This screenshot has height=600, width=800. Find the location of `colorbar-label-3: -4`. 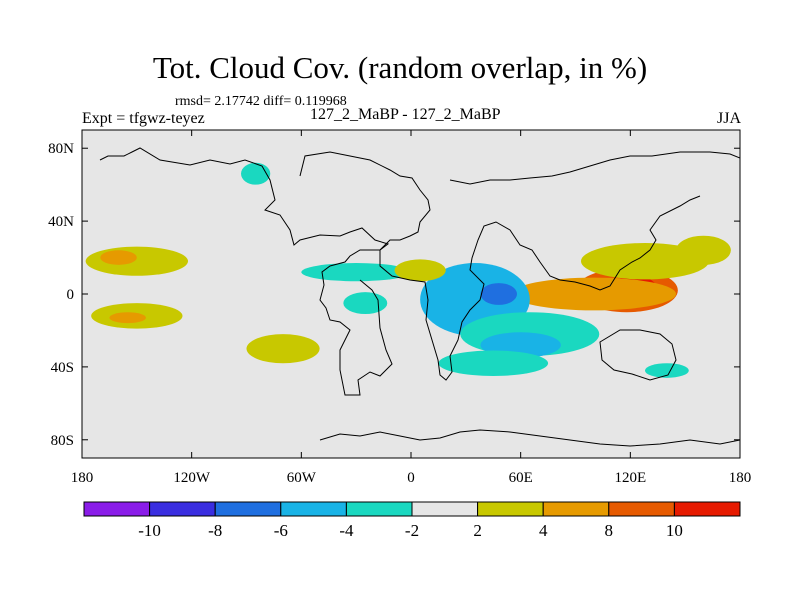

colorbar-label-3: -4 is located at coordinates (346, 530).